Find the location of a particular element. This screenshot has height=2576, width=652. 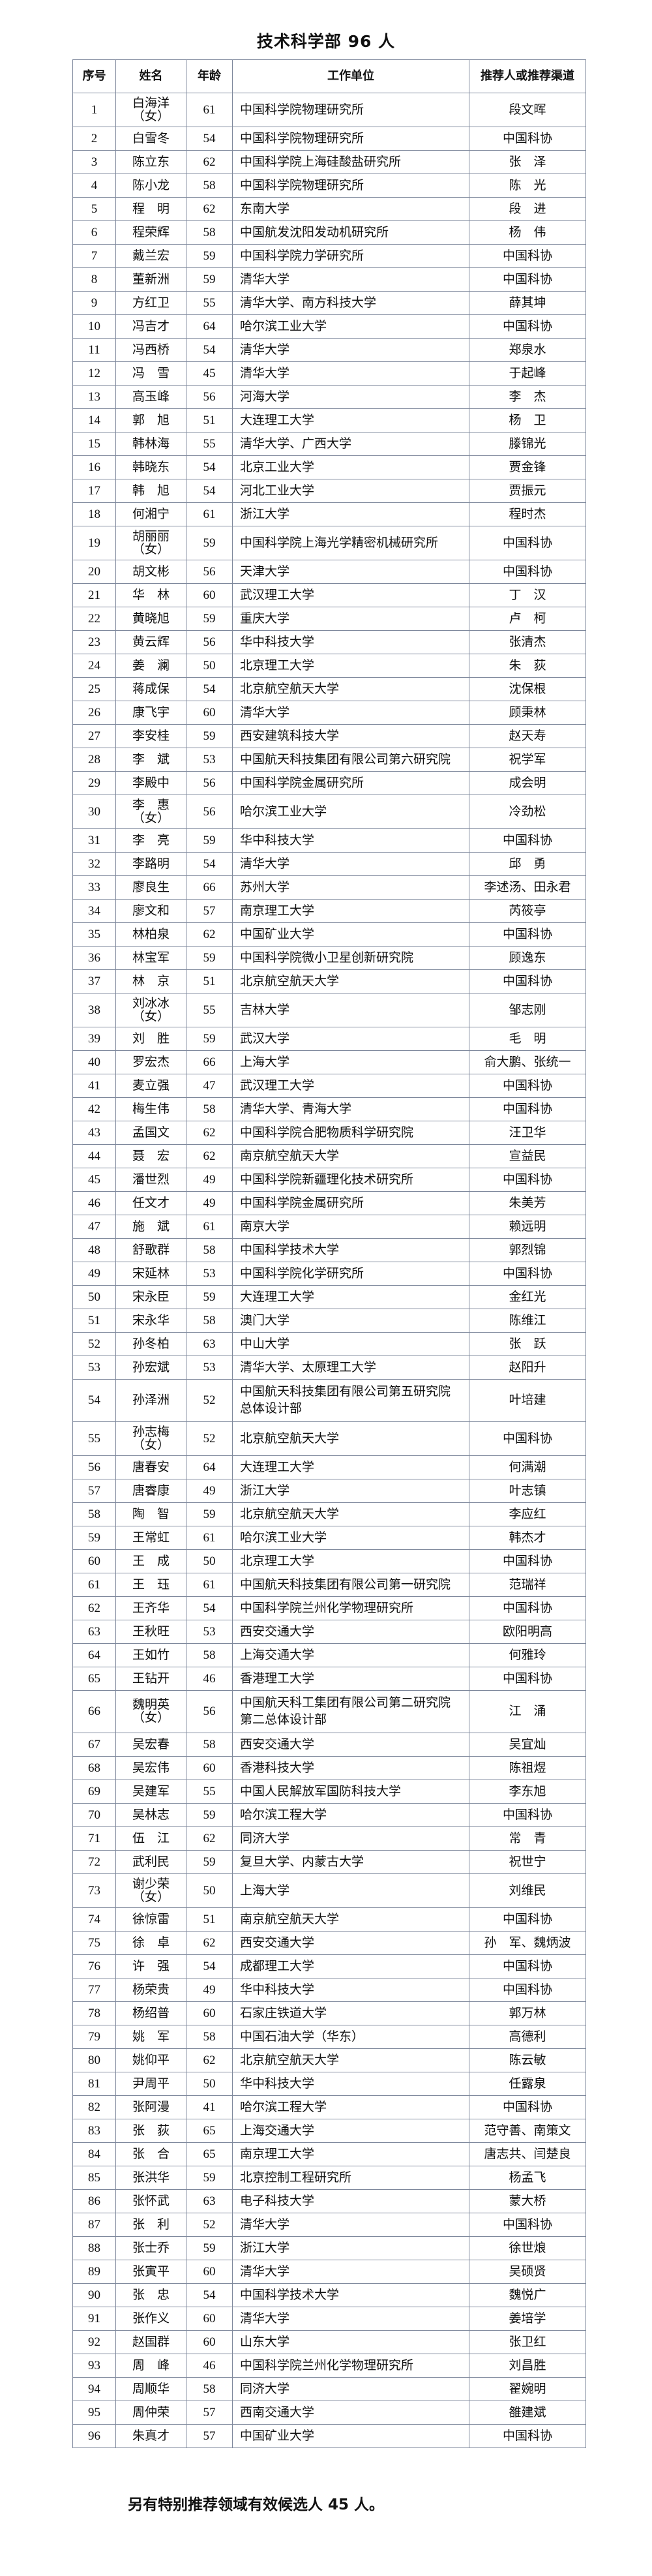

row-number: 53 is located at coordinates (94, 1368).